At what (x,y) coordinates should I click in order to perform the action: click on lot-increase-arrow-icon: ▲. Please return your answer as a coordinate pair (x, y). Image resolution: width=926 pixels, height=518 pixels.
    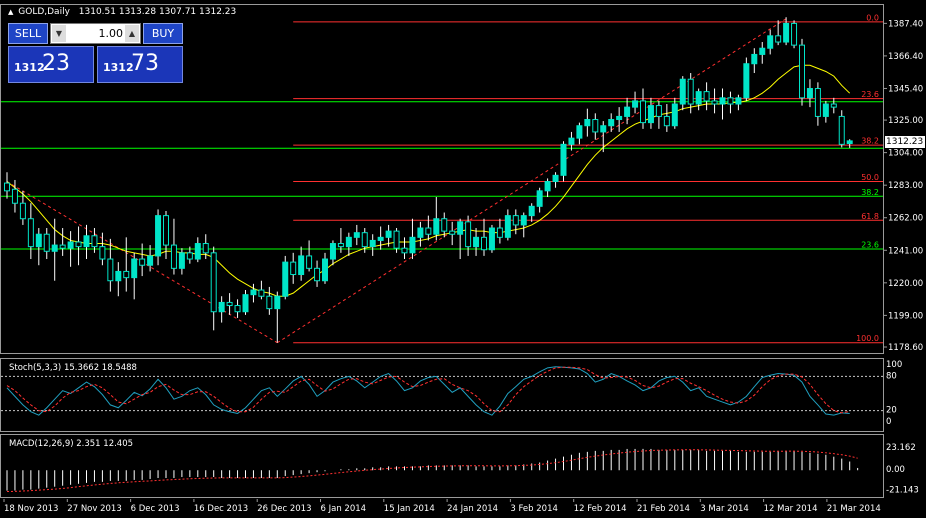
    Looking at the image, I should click on (132, 33).